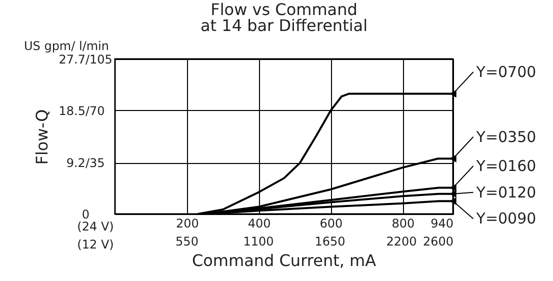  Describe the element at coordinates (505, 71) in the screenshot. I see `series-label: Y=0700` at that location.